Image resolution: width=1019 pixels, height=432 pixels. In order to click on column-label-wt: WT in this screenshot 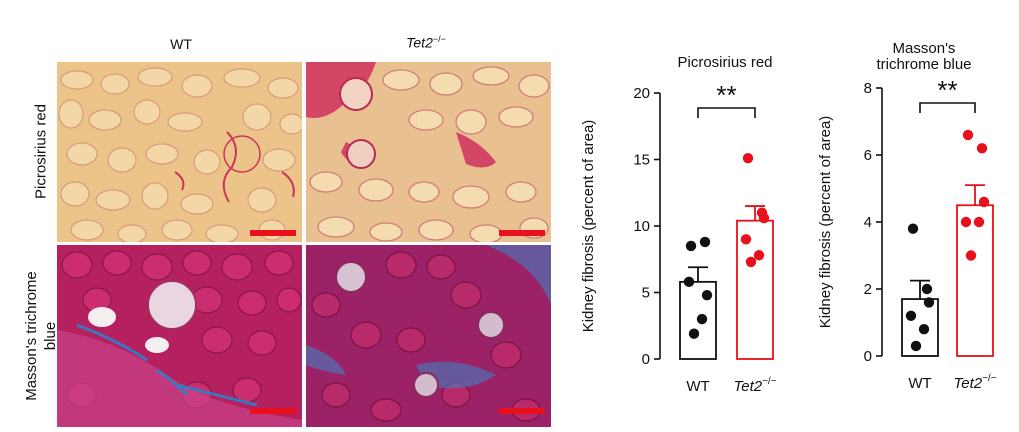, I will do `click(181, 44)`.